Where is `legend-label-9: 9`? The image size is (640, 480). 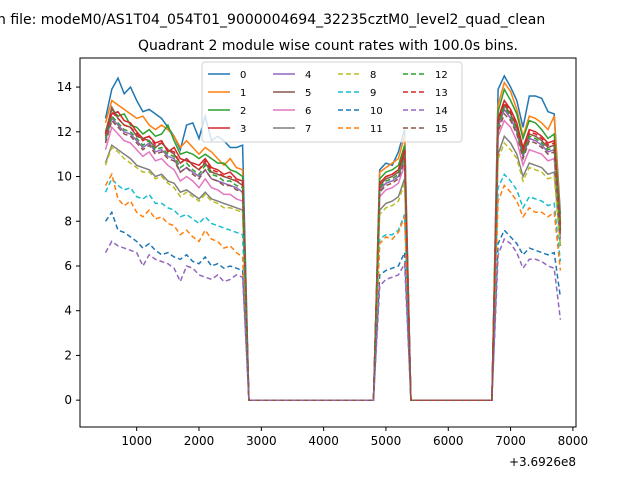 legend-label-9: 9 is located at coordinates (373, 93).